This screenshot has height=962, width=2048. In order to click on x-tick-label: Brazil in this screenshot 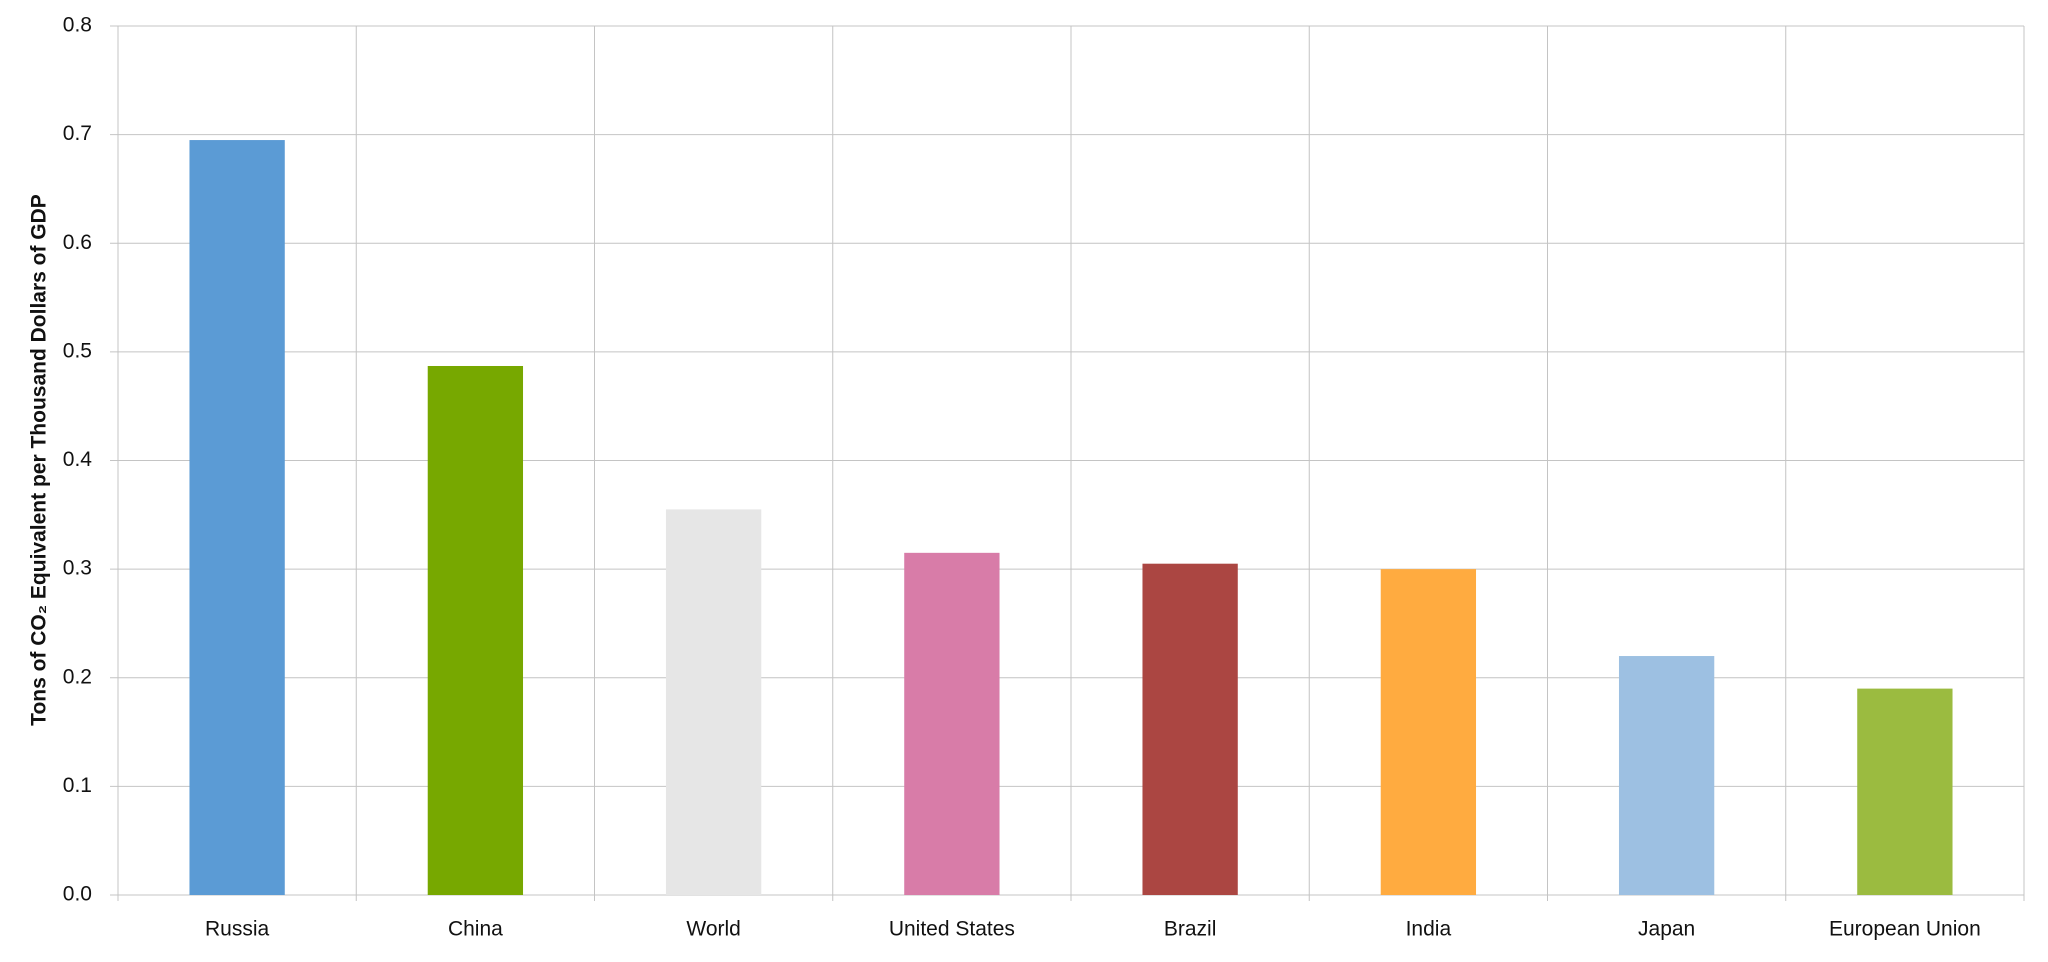, I will do `click(1190, 929)`.